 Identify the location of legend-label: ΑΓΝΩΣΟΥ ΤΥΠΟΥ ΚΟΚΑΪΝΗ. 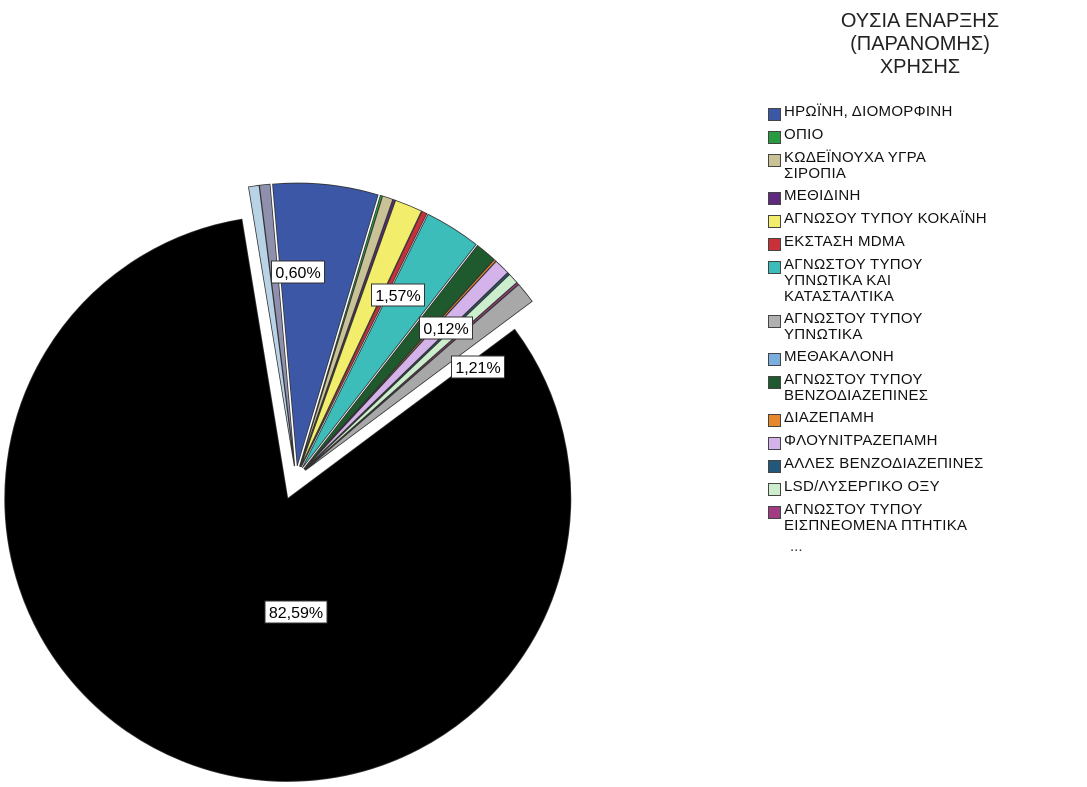
(885, 218).